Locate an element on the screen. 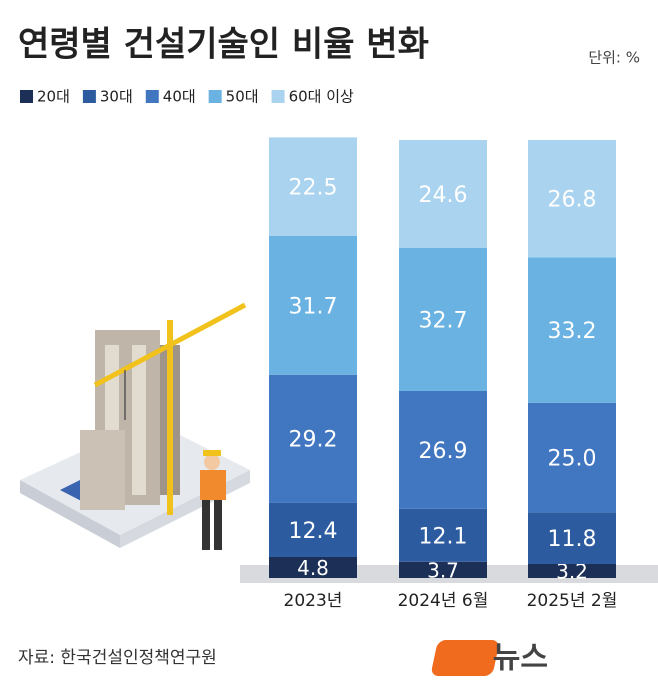 Image resolution: width=658 pixels, height=698 pixels. legend-label: 50대 is located at coordinates (242, 97).